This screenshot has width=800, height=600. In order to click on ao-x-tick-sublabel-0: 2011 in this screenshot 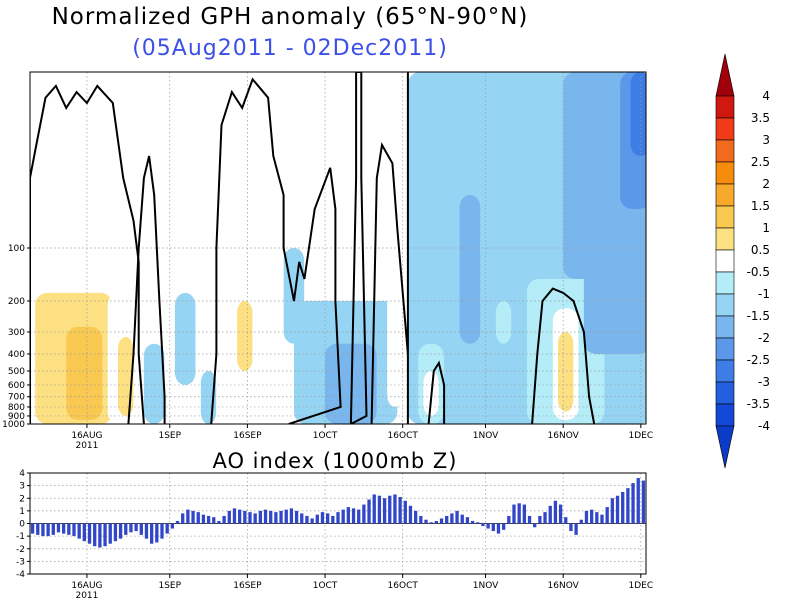, I will do `click(86, 595)`.